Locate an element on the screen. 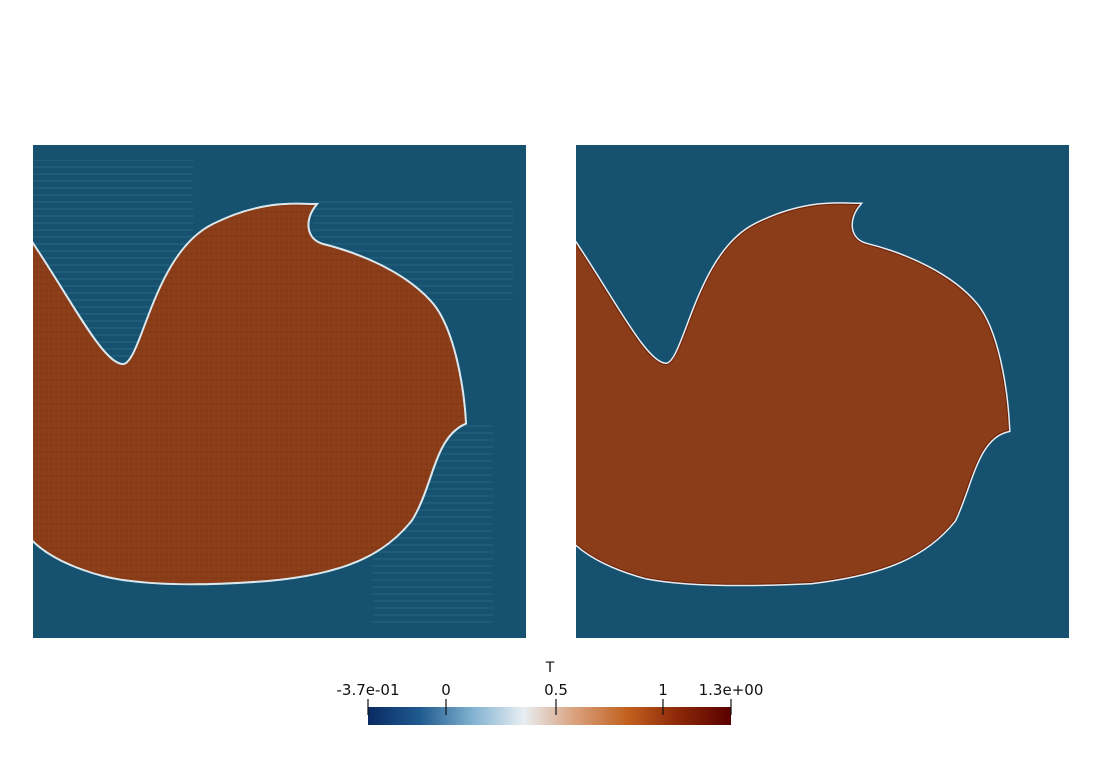 Image resolution: width=1102 pixels, height=784 pixels. colorbar: T -3.7e-01 0 0.5 1 1.3e+00 is located at coordinates (550, 695).